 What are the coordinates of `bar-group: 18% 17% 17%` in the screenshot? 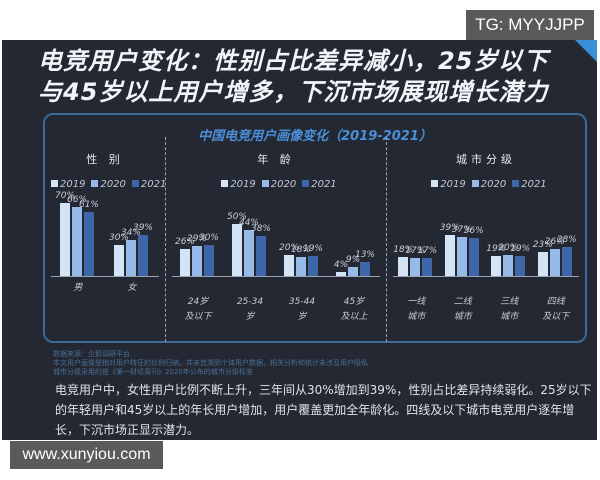 It's located at (415, 260).